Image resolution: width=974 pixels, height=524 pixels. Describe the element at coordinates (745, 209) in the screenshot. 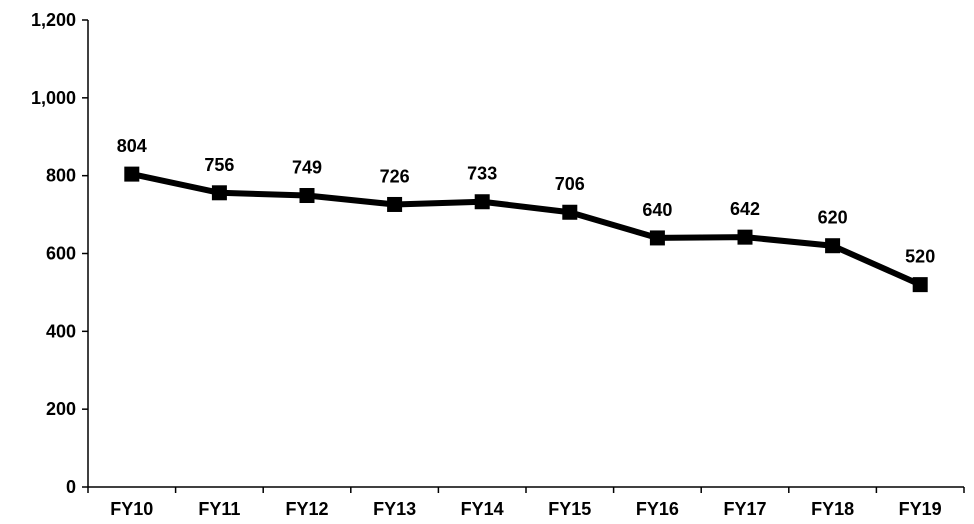

I see `data-label: 642` at that location.